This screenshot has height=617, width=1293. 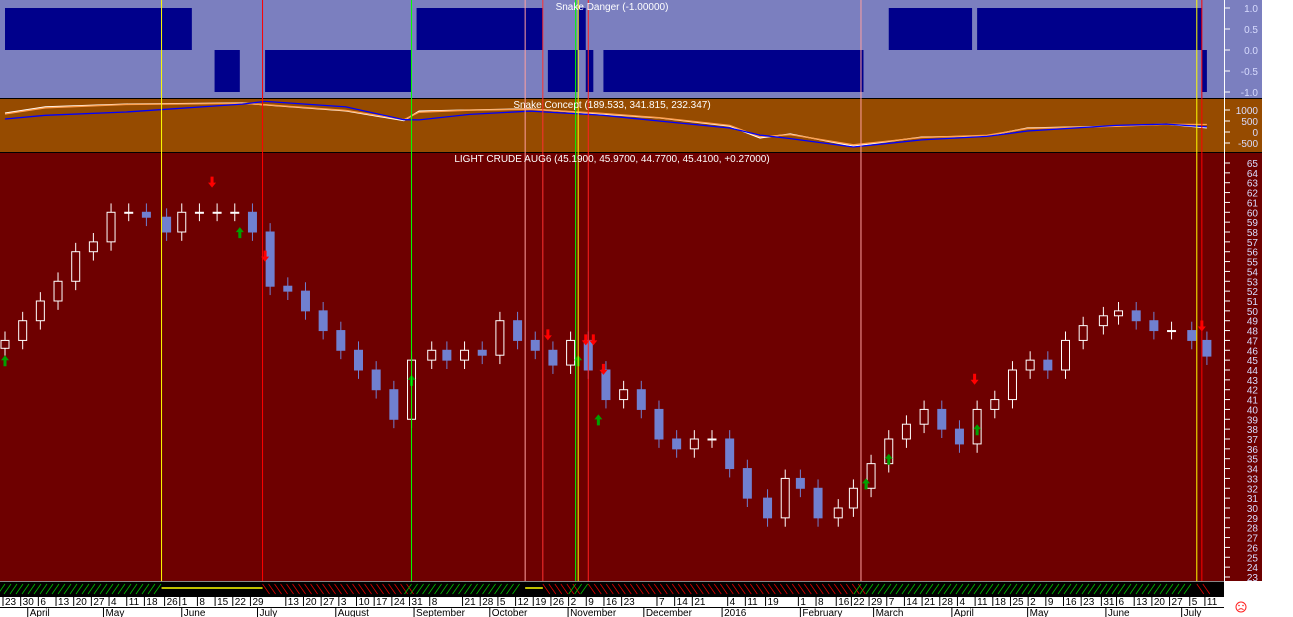 What do you see at coordinates (1122, 602) in the screenshot?
I see `date-tick-label: 6` at bounding box center [1122, 602].